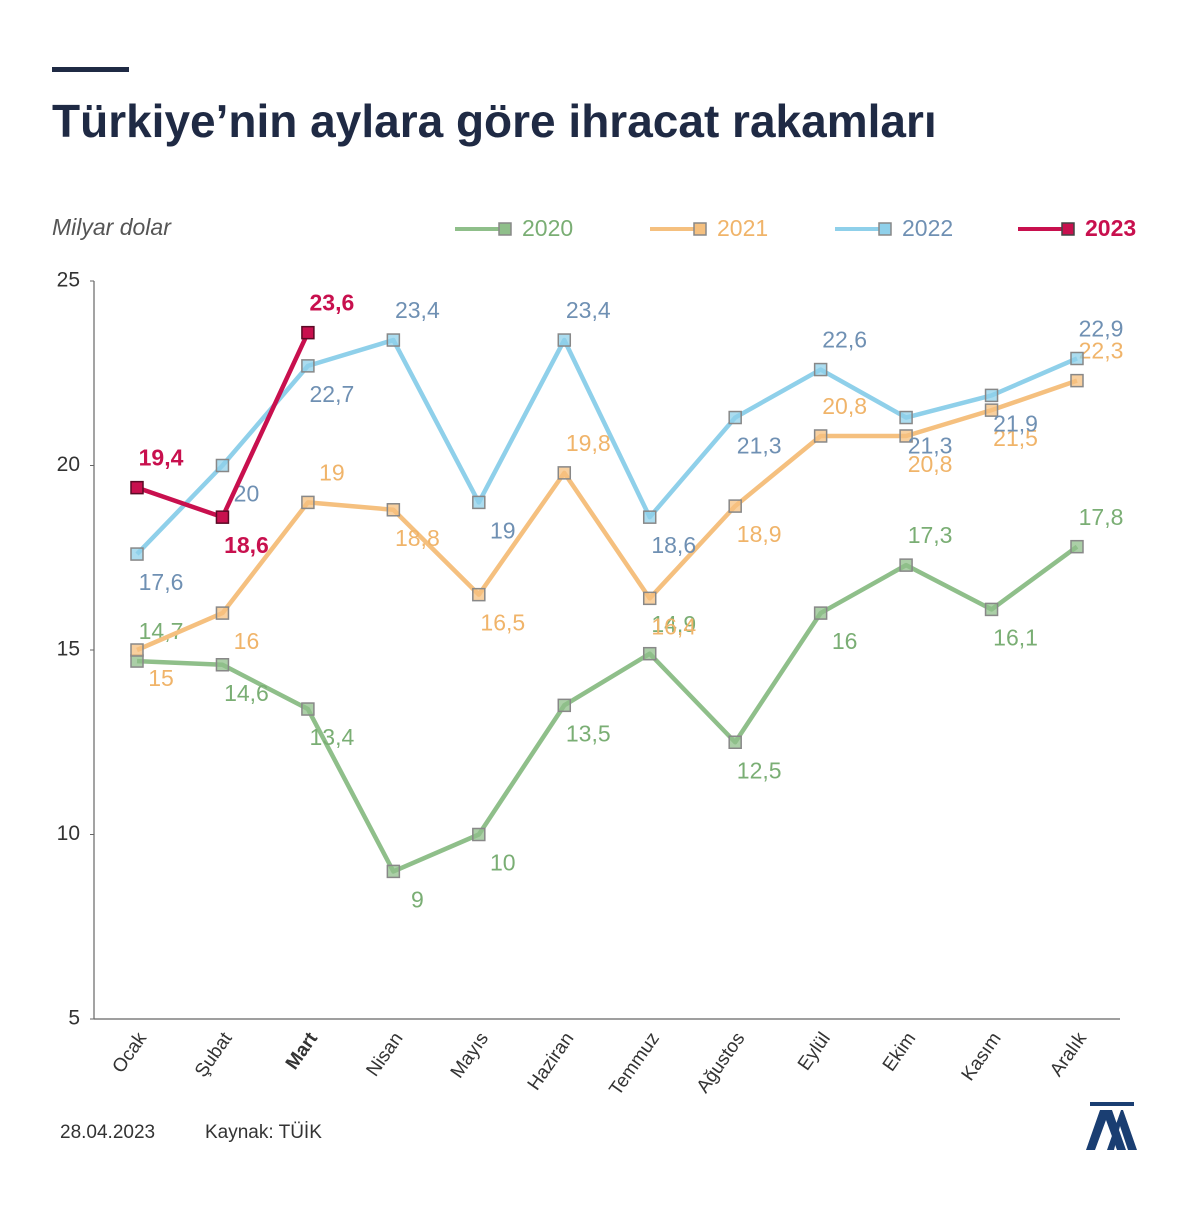 This screenshot has height=1205, width=1200. I want to click on x-tick-label: Ekim, so click(899, 1052).